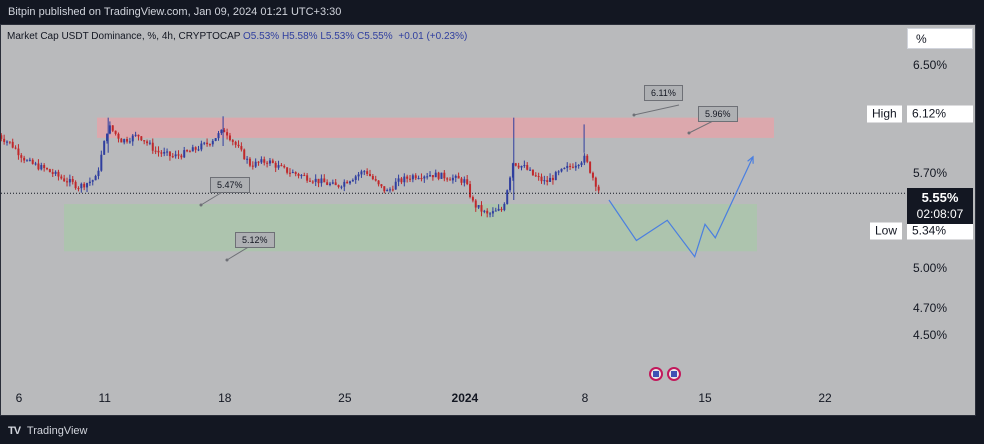 This screenshot has height=444, width=984. What do you see at coordinates (230, 185) in the screenshot?
I see `note-5.47: 5.47%` at bounding box center [230, 185].